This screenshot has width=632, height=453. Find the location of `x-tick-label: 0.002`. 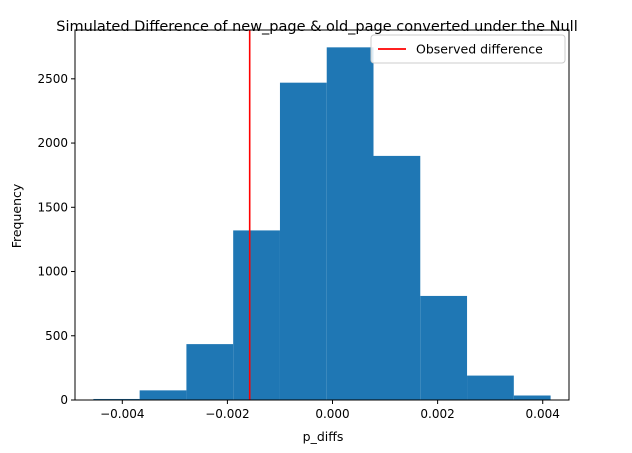

x-tick-label: 0.002 is located at coordinates (437, 414).